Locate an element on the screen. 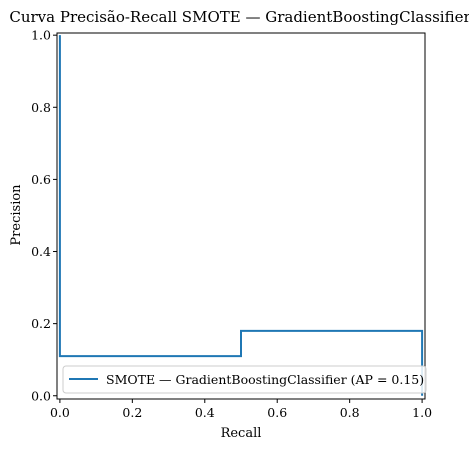 This screenshot has height=449, width=469. x-axis-ticks: 0.0 0.2 0.4 0.6 0.8 1.0 is located at coordinates (241, 409).